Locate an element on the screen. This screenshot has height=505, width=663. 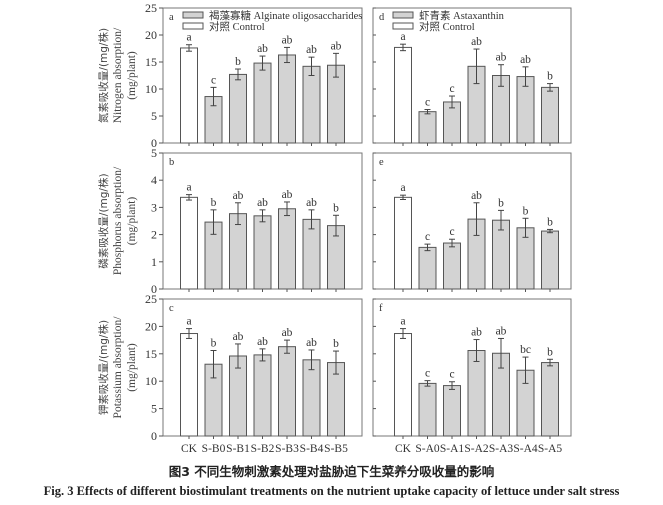
x-tick-label: S-B4 is located at coordinates (312, 449).